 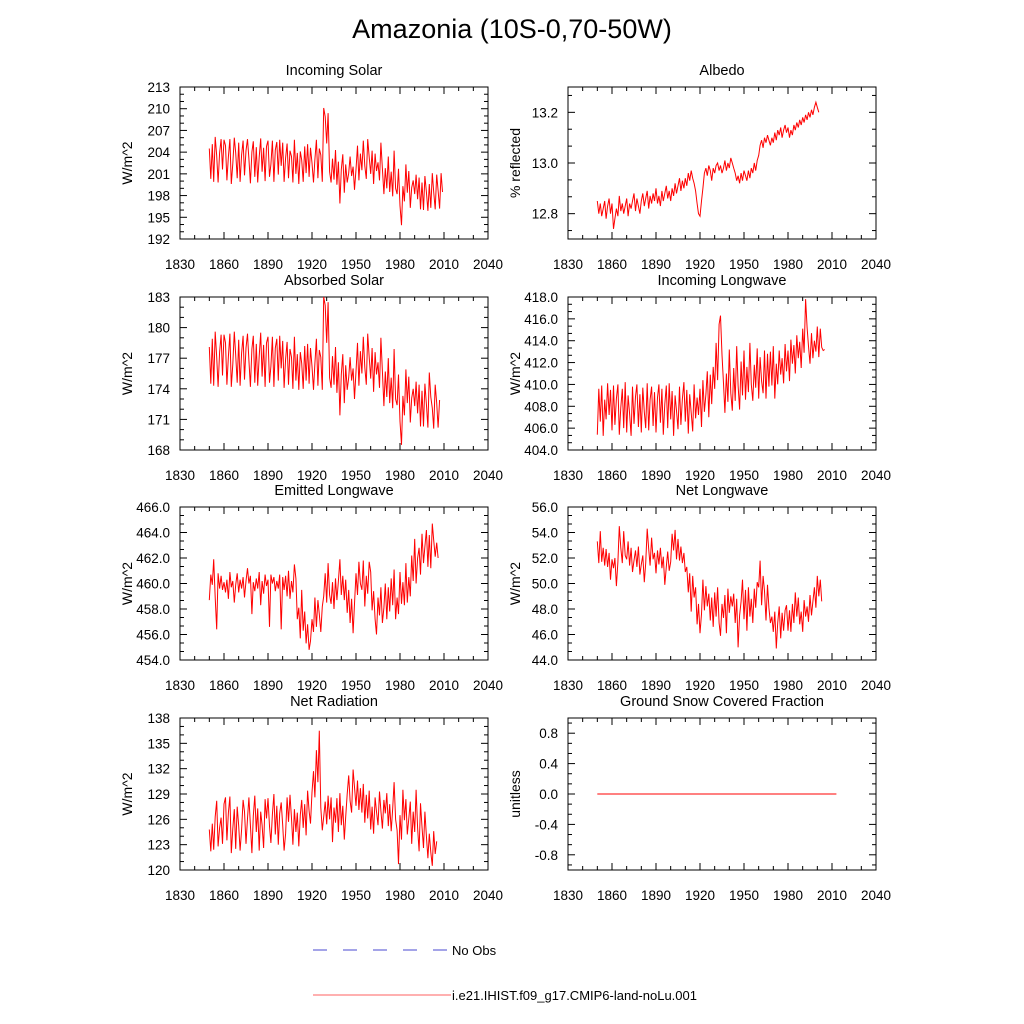 I want to click on y-tick-label: 0.4, so click(x=548, y=764).